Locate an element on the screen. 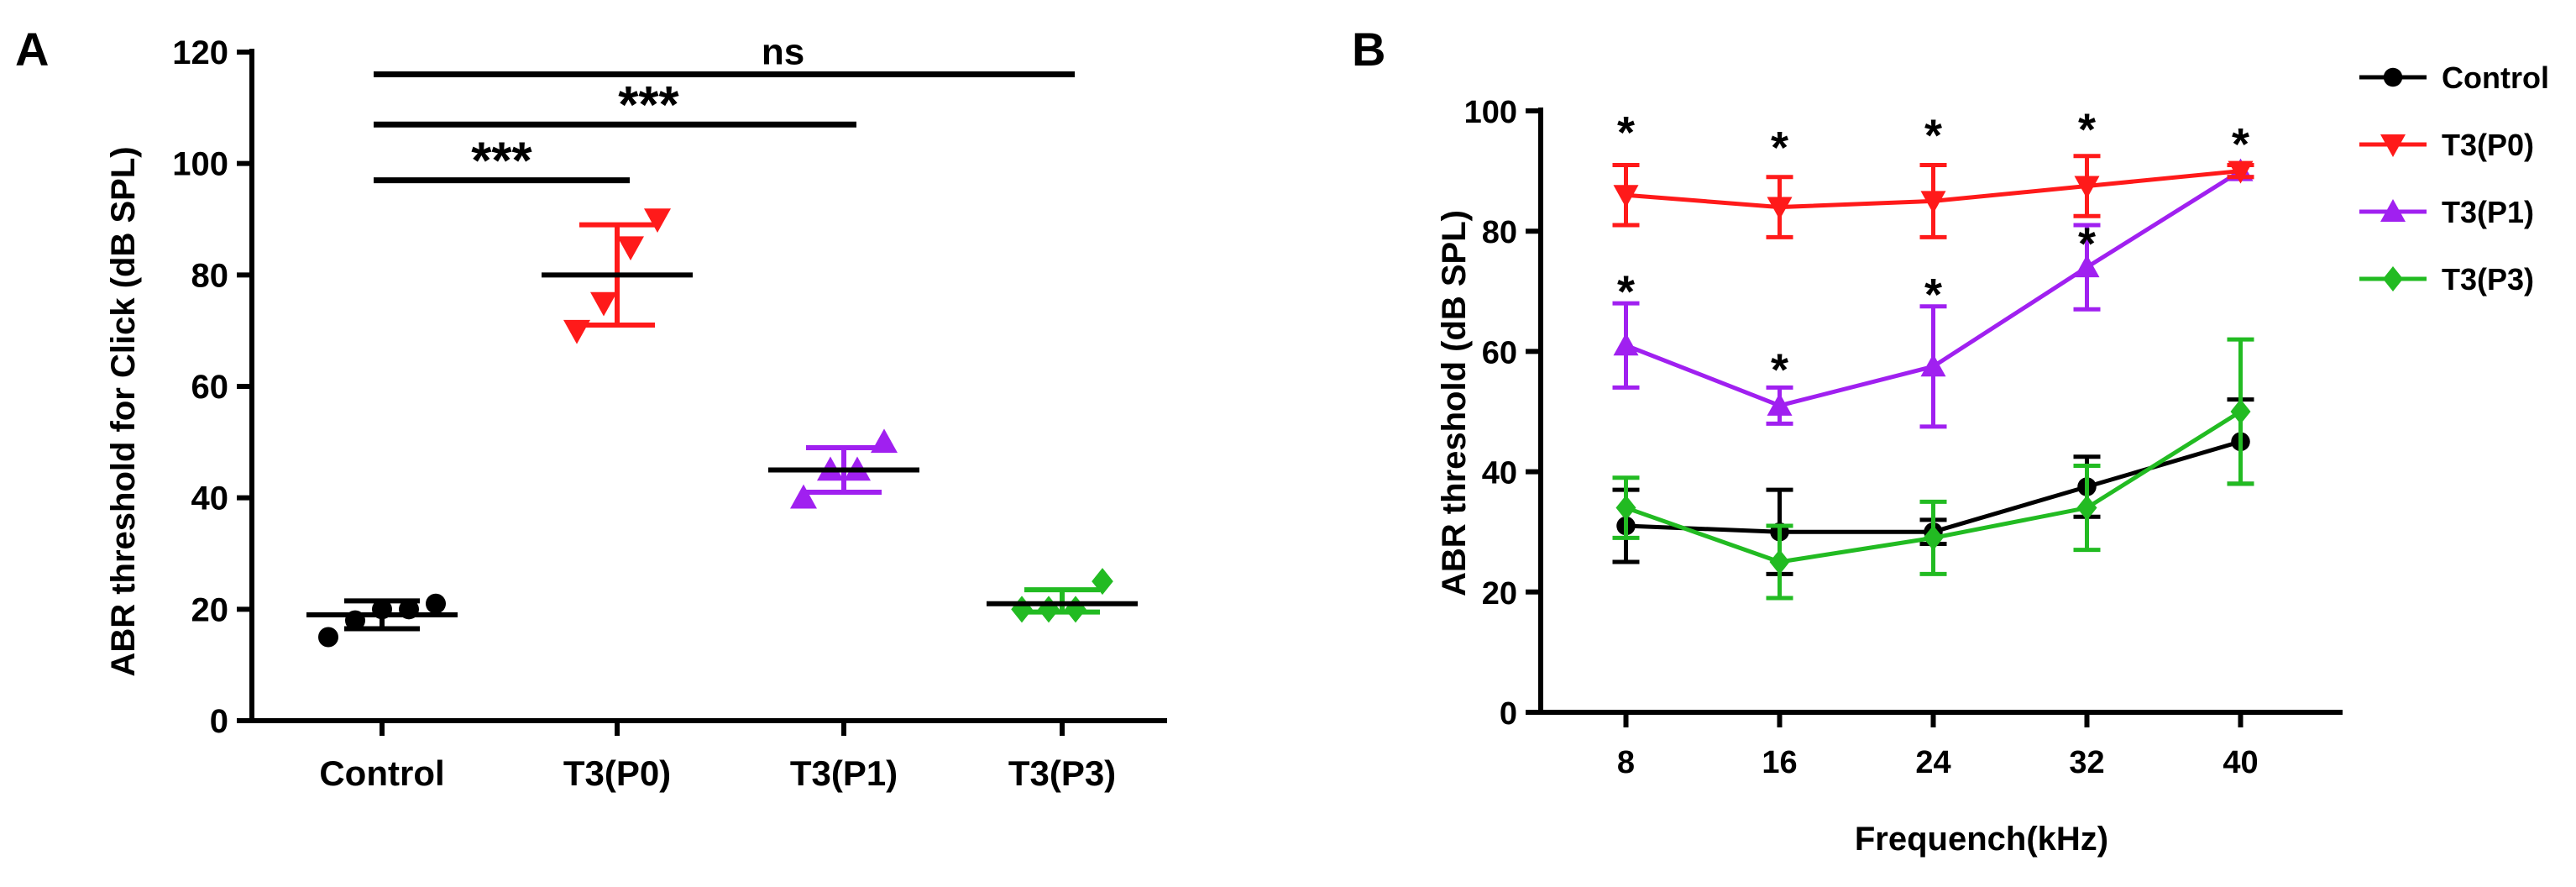  panel-a-x-ticks: Control T3(P0) T3(P1) T3(P3) is located at coordinates (717, 757).